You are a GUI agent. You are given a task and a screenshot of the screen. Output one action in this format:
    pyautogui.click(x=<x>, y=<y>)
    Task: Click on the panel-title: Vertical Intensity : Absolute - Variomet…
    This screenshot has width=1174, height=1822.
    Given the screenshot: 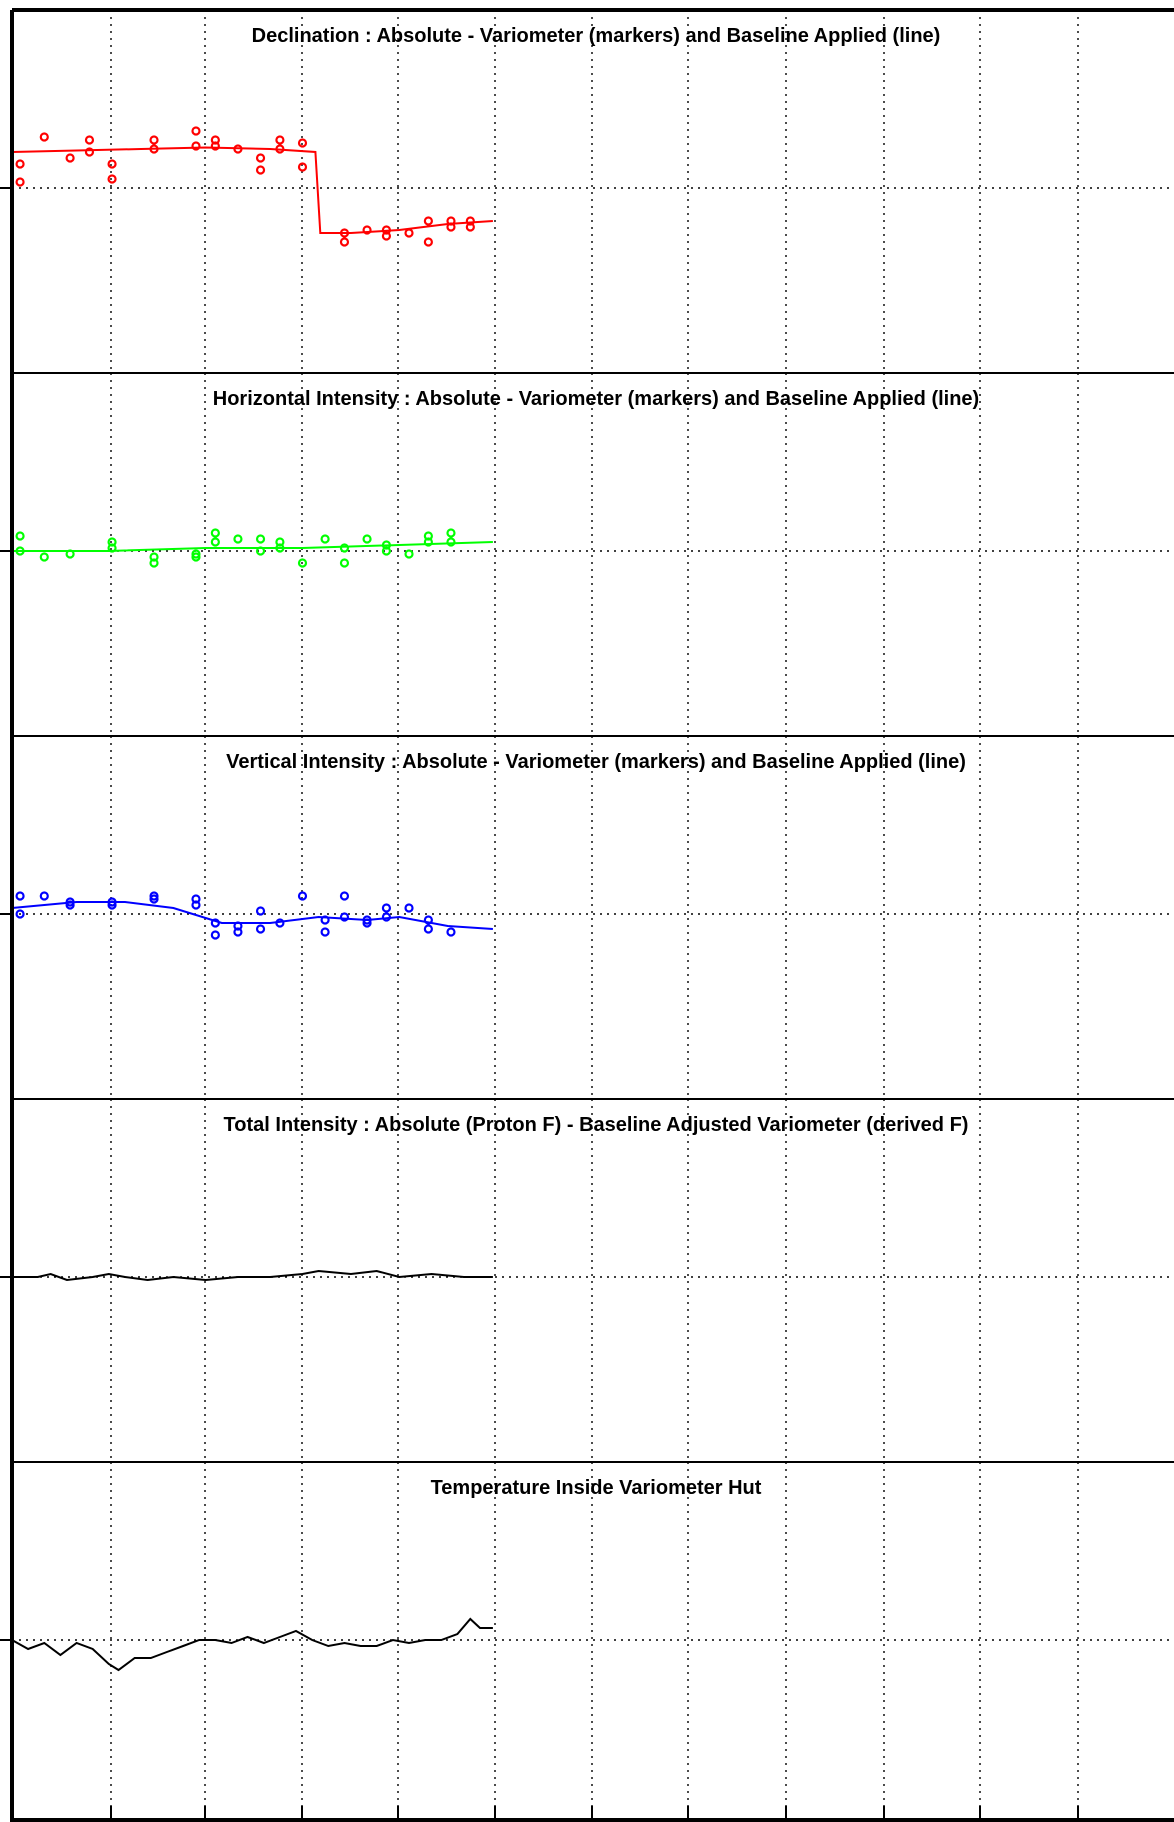 What is the action you would take?
    pyautogui.click(x=596, y=762)
    